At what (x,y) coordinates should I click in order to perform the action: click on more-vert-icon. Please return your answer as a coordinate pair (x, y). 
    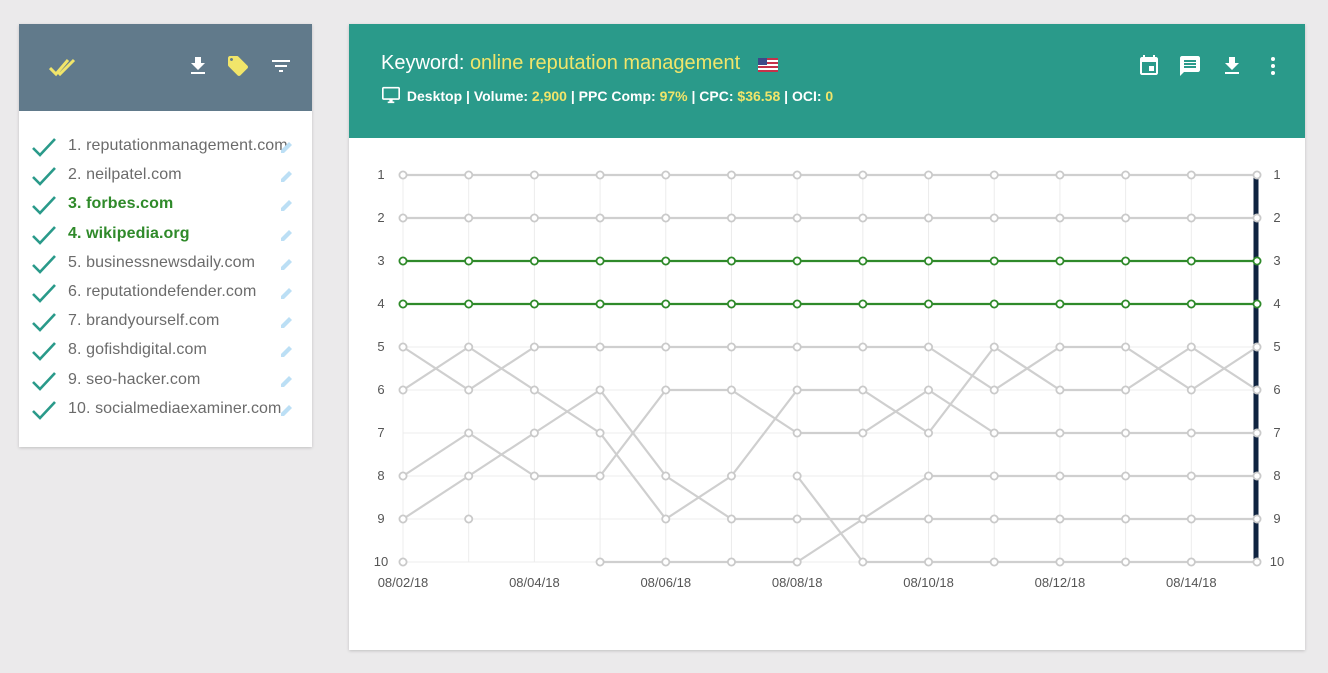
    Looking at the image, I should click on (1273, 66).